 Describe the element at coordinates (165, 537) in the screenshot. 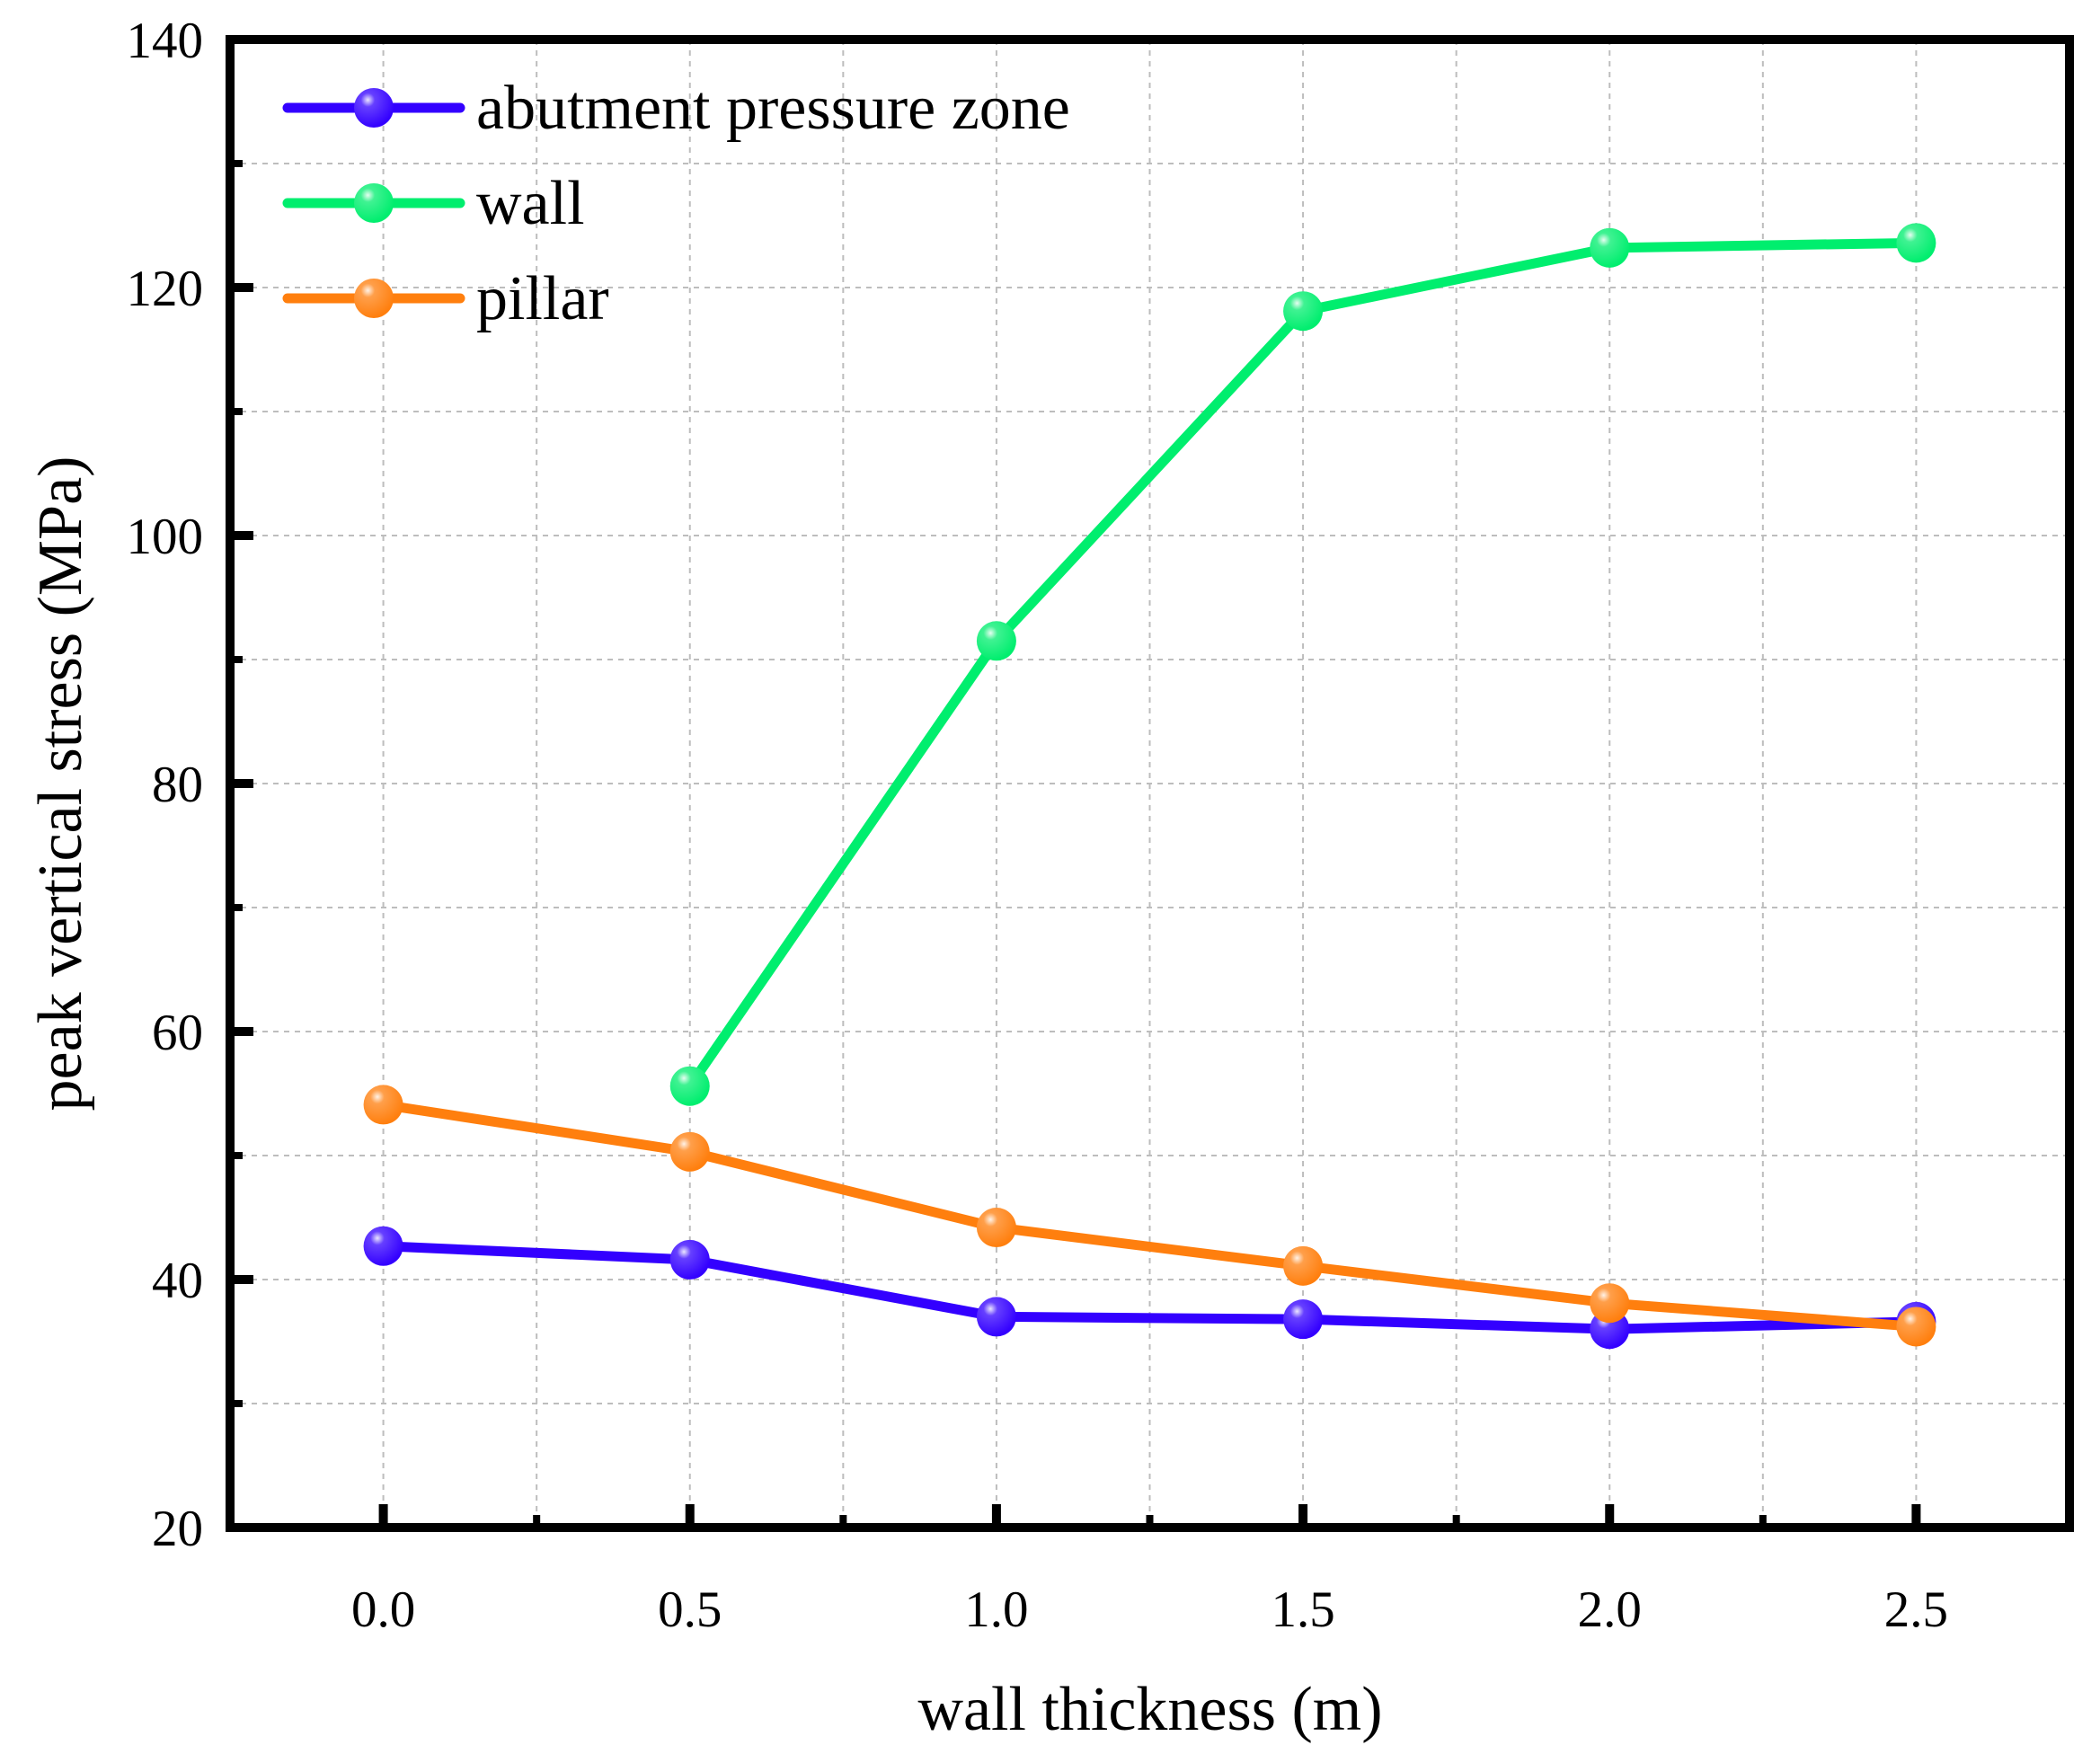

I see `y-tick-label: 100` at that location.